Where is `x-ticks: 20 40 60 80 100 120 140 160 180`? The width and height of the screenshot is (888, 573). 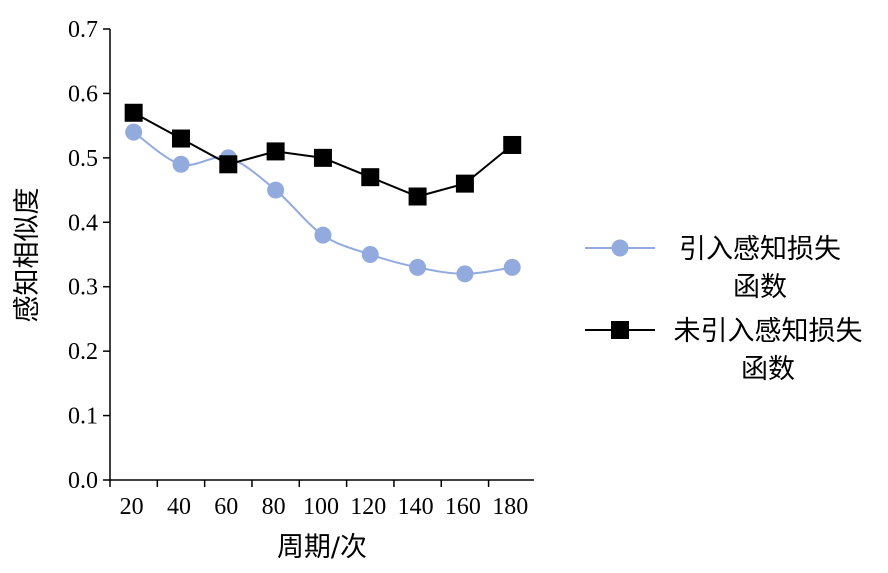 x-ticks: 20 40 60 80 100 120 140 160 180 is located at coordinates (318, 500).